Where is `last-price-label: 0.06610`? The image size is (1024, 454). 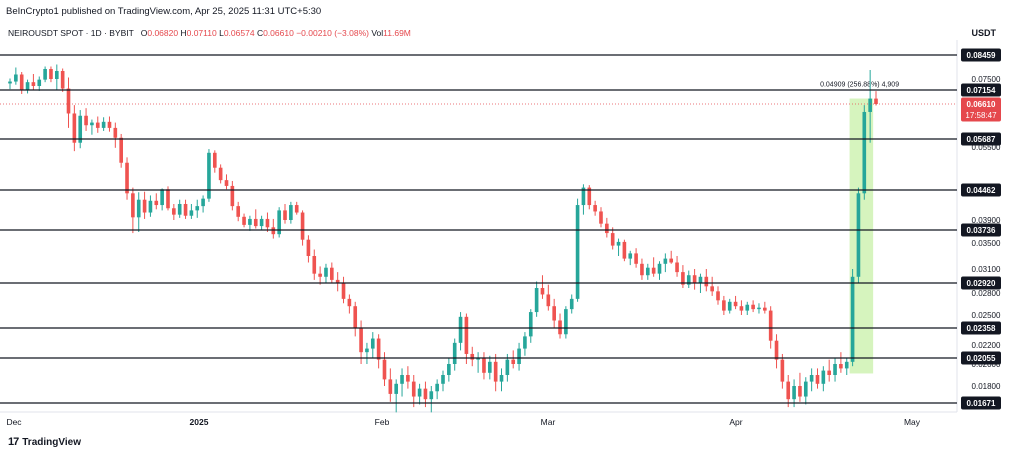 last-price-label: 0.06610 is located at coordinates (981, 104).